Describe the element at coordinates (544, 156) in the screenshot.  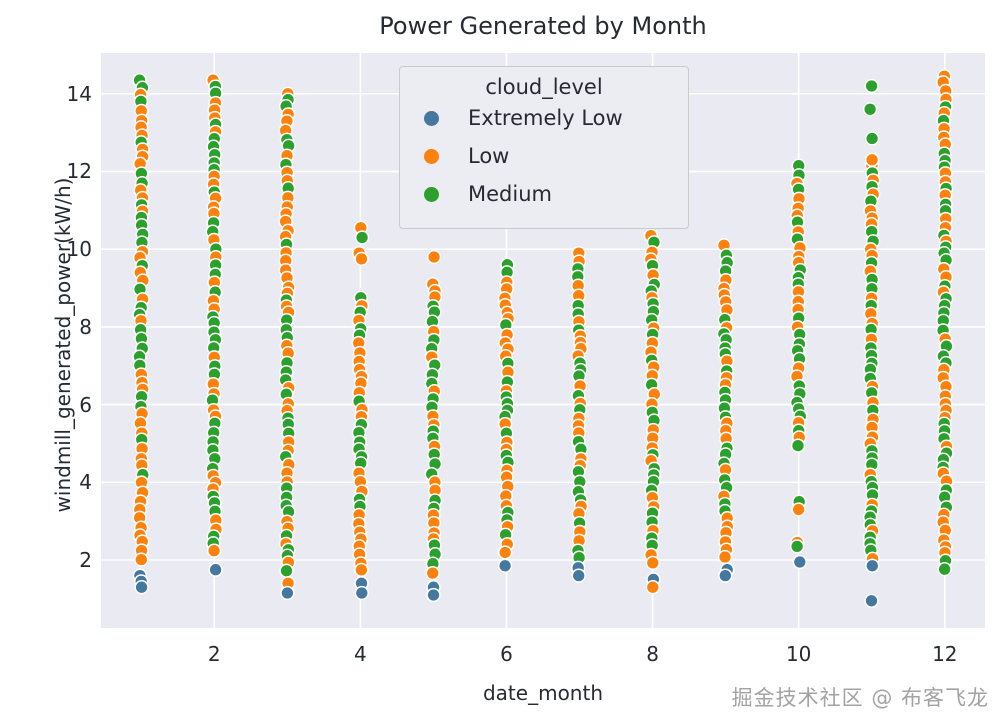
I see `legend-item-low: Low` at that location.